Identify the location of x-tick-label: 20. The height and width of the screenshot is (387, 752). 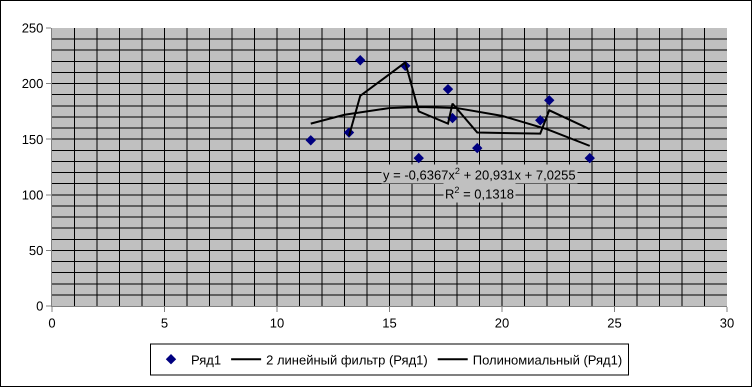
(502, 323).